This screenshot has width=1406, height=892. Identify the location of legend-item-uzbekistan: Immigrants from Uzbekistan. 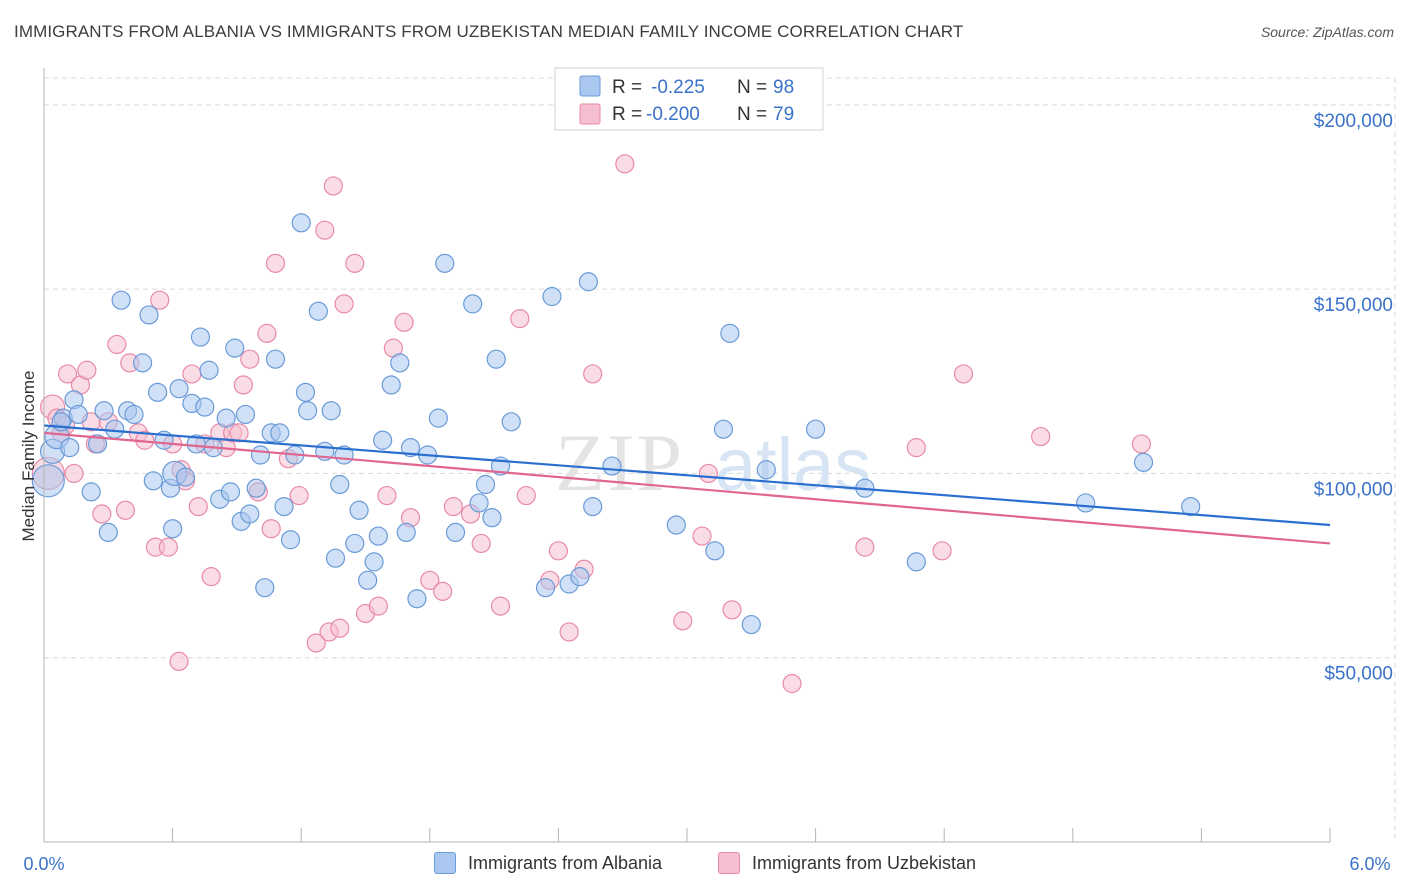
(847, 863).